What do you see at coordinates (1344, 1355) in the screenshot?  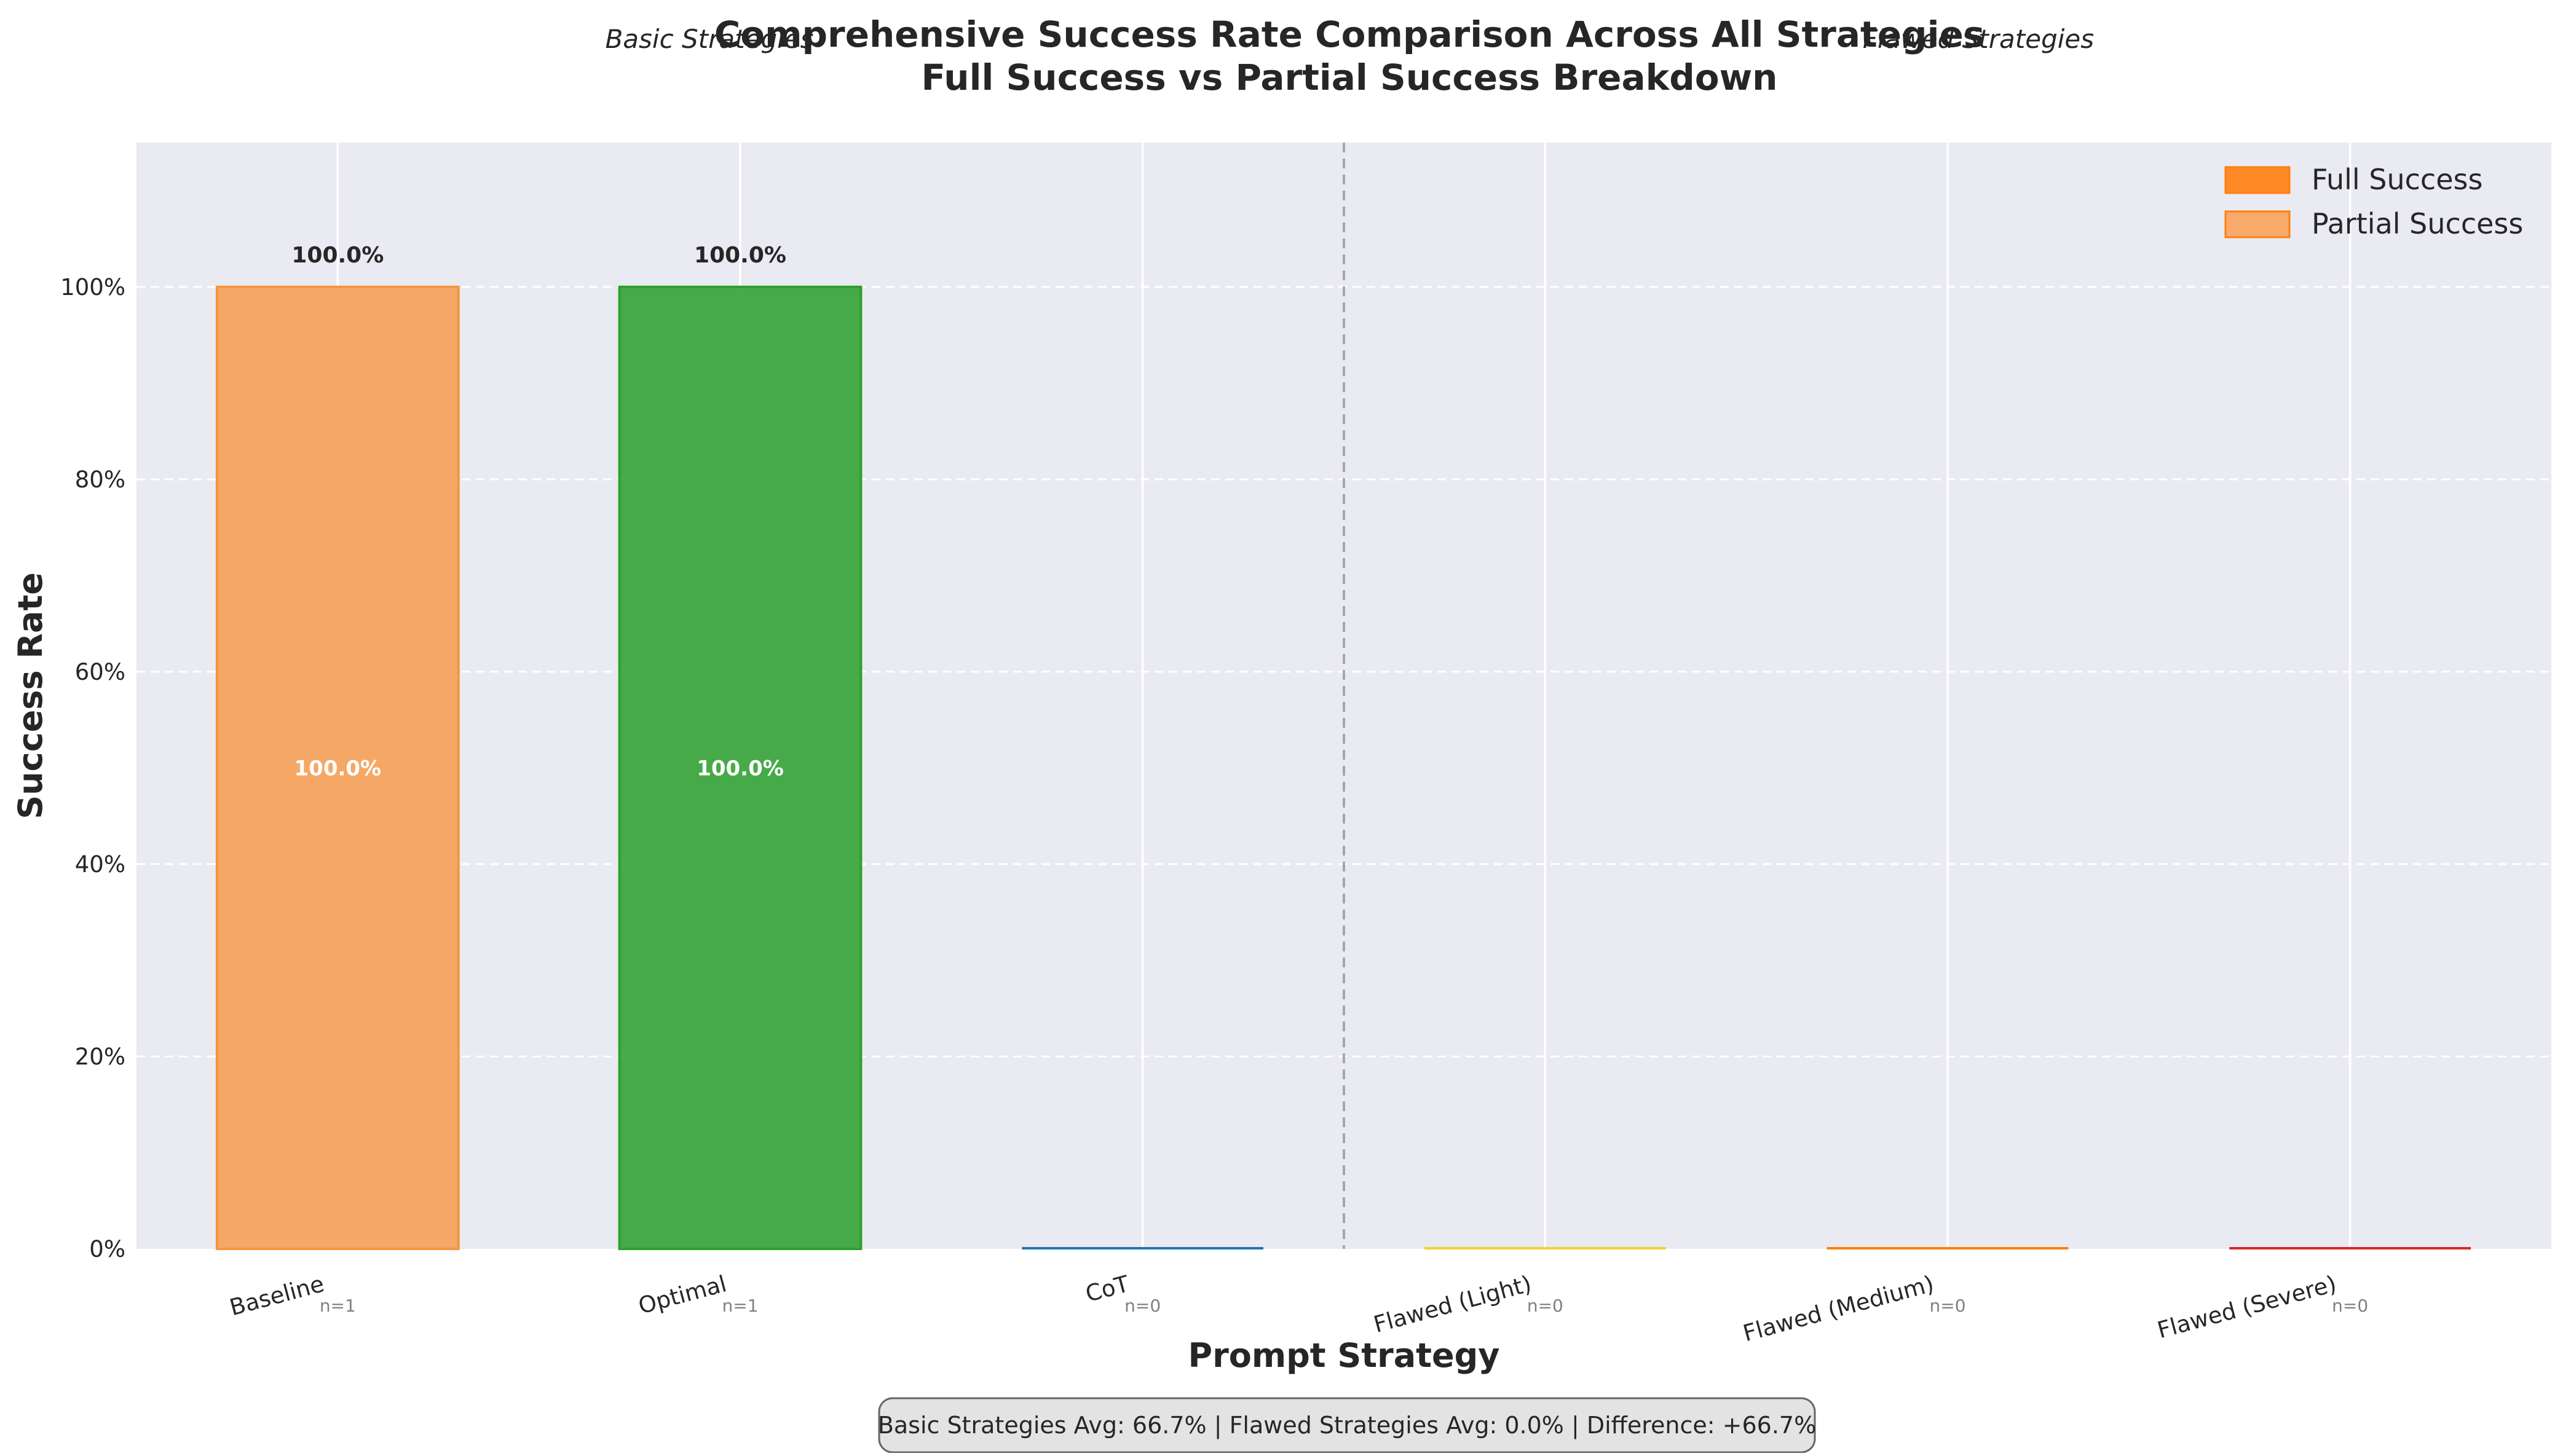 I see `x-axis-label: Prompt Strategy` at bounding box center [1344, 1355].